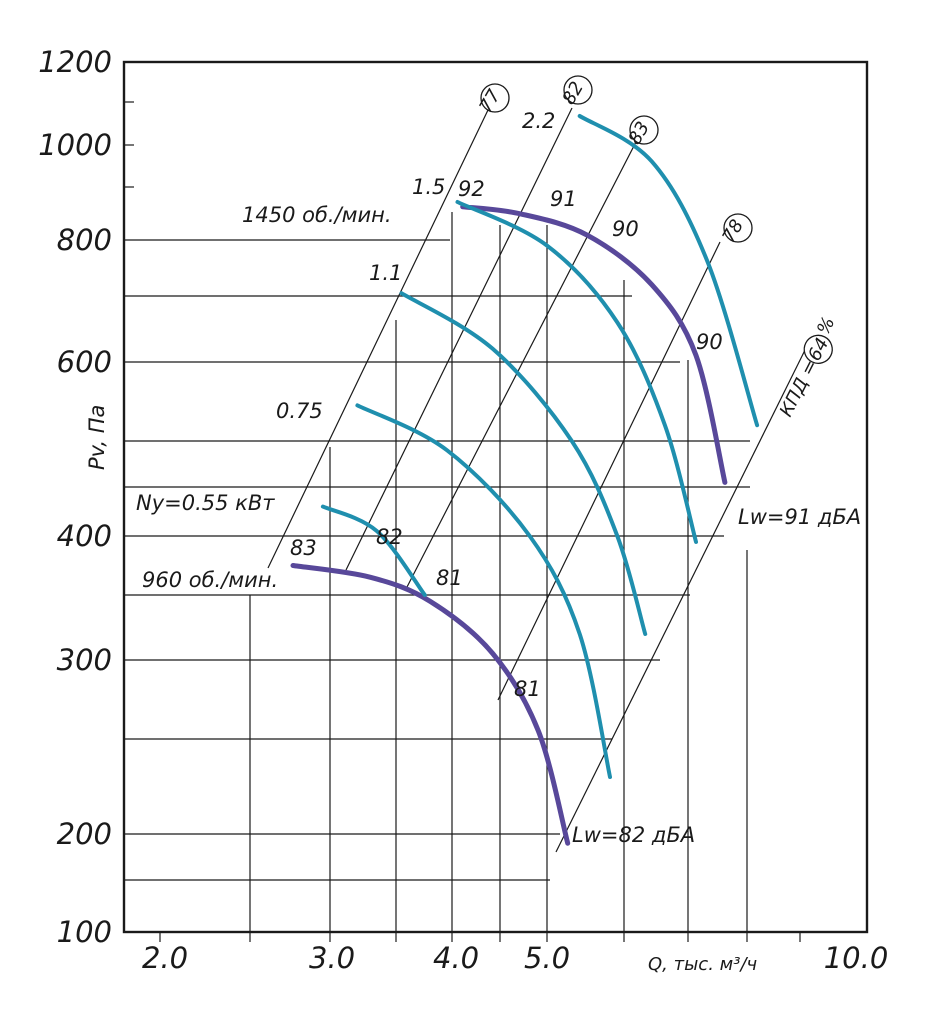 Image resolution: width=931 pixels, height=1024 pixels. I want to click on noise-label: 92, so click(471, 189).